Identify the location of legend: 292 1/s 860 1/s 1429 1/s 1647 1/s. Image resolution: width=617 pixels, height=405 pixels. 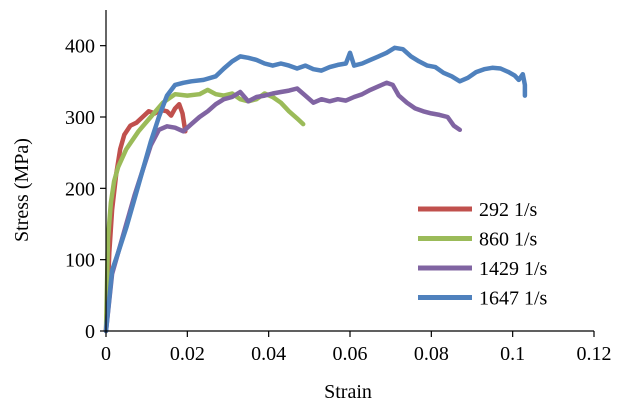
(483, 254).